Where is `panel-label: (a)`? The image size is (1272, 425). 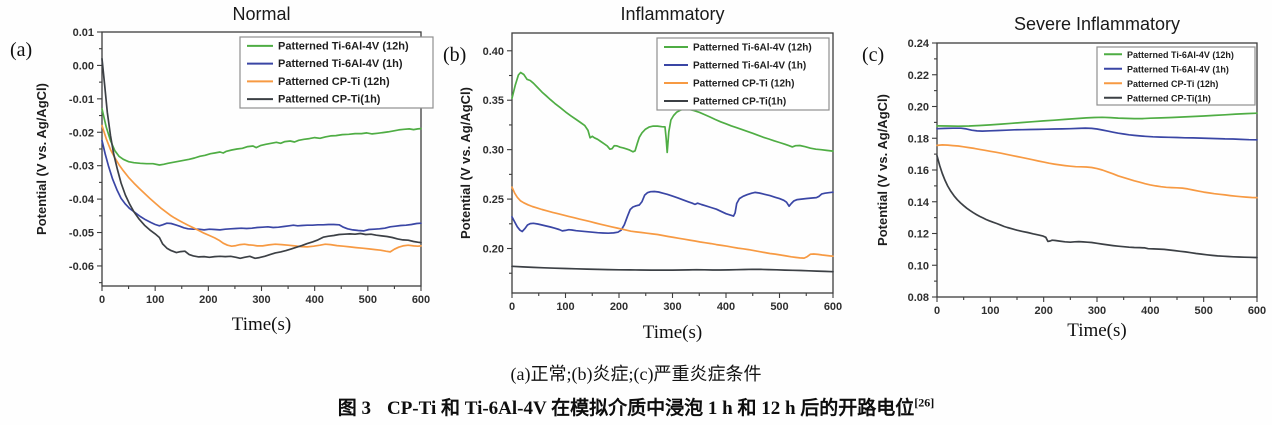
panel-label: (a) is located at coordinates (21, 50).